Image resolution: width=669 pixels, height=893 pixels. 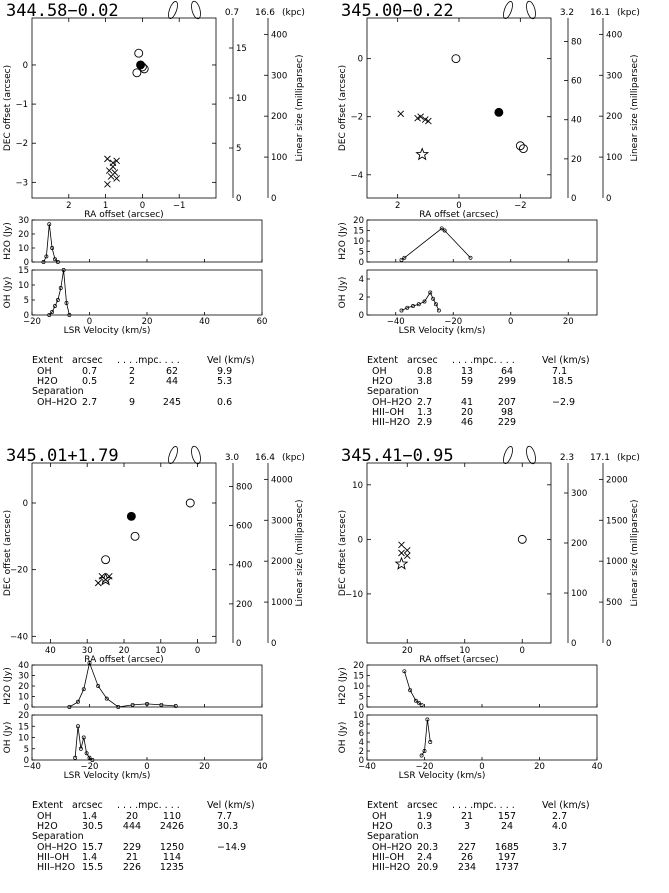 I want to click on near-tick-label: 200, so click(x=244, y=605).